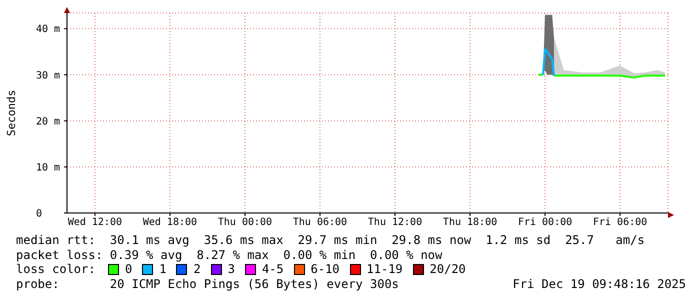  What do you see at coordinates (230, 255) in the screenshot?
I see `text: packet loss: 0.39 % avg 8.27 % max 0.00 % min 0.00 % now` at bounding box center [230, 255].